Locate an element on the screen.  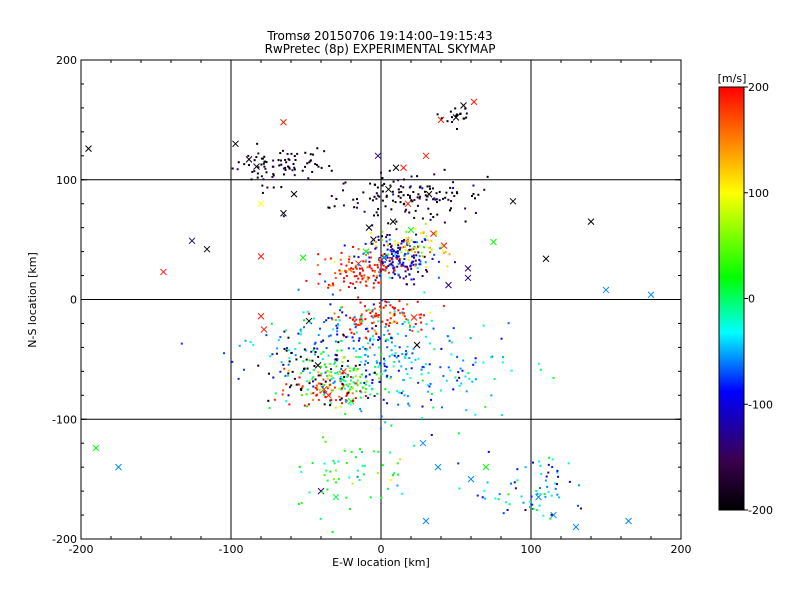
colorbar-tick-label: -200 is located at coordinates (760, 510).